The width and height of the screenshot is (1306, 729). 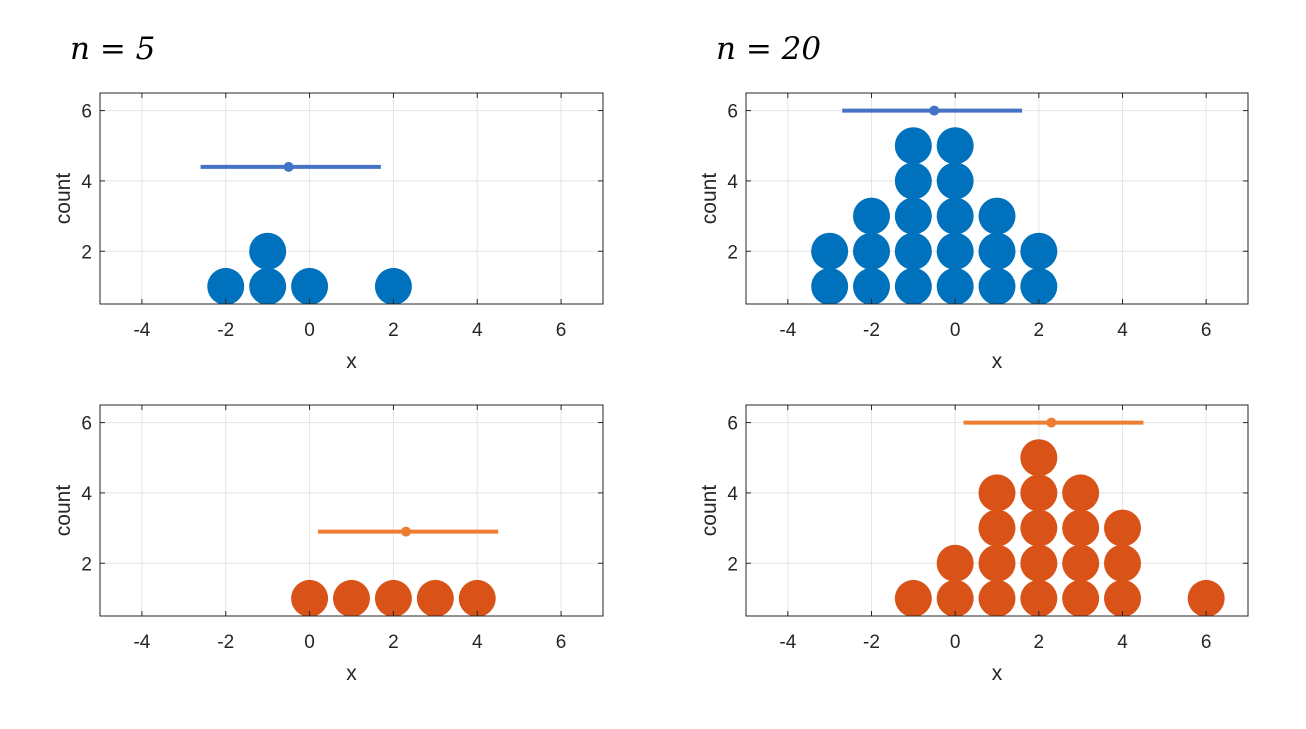 I want to click on panel-title: n = 20, so click(x=768, y=49).